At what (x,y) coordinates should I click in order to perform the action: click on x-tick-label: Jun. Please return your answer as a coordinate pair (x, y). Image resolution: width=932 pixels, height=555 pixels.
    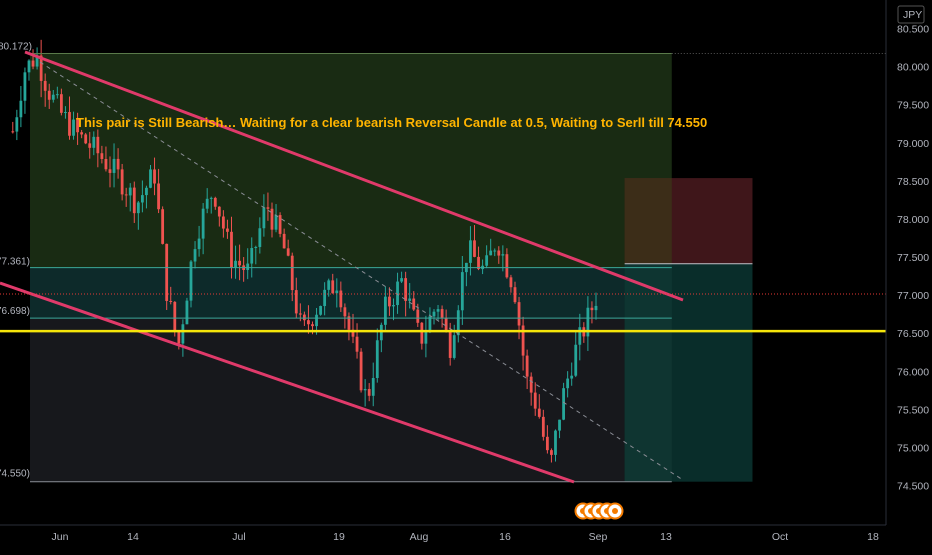
    Looking at the image, I should click on (60, 537).